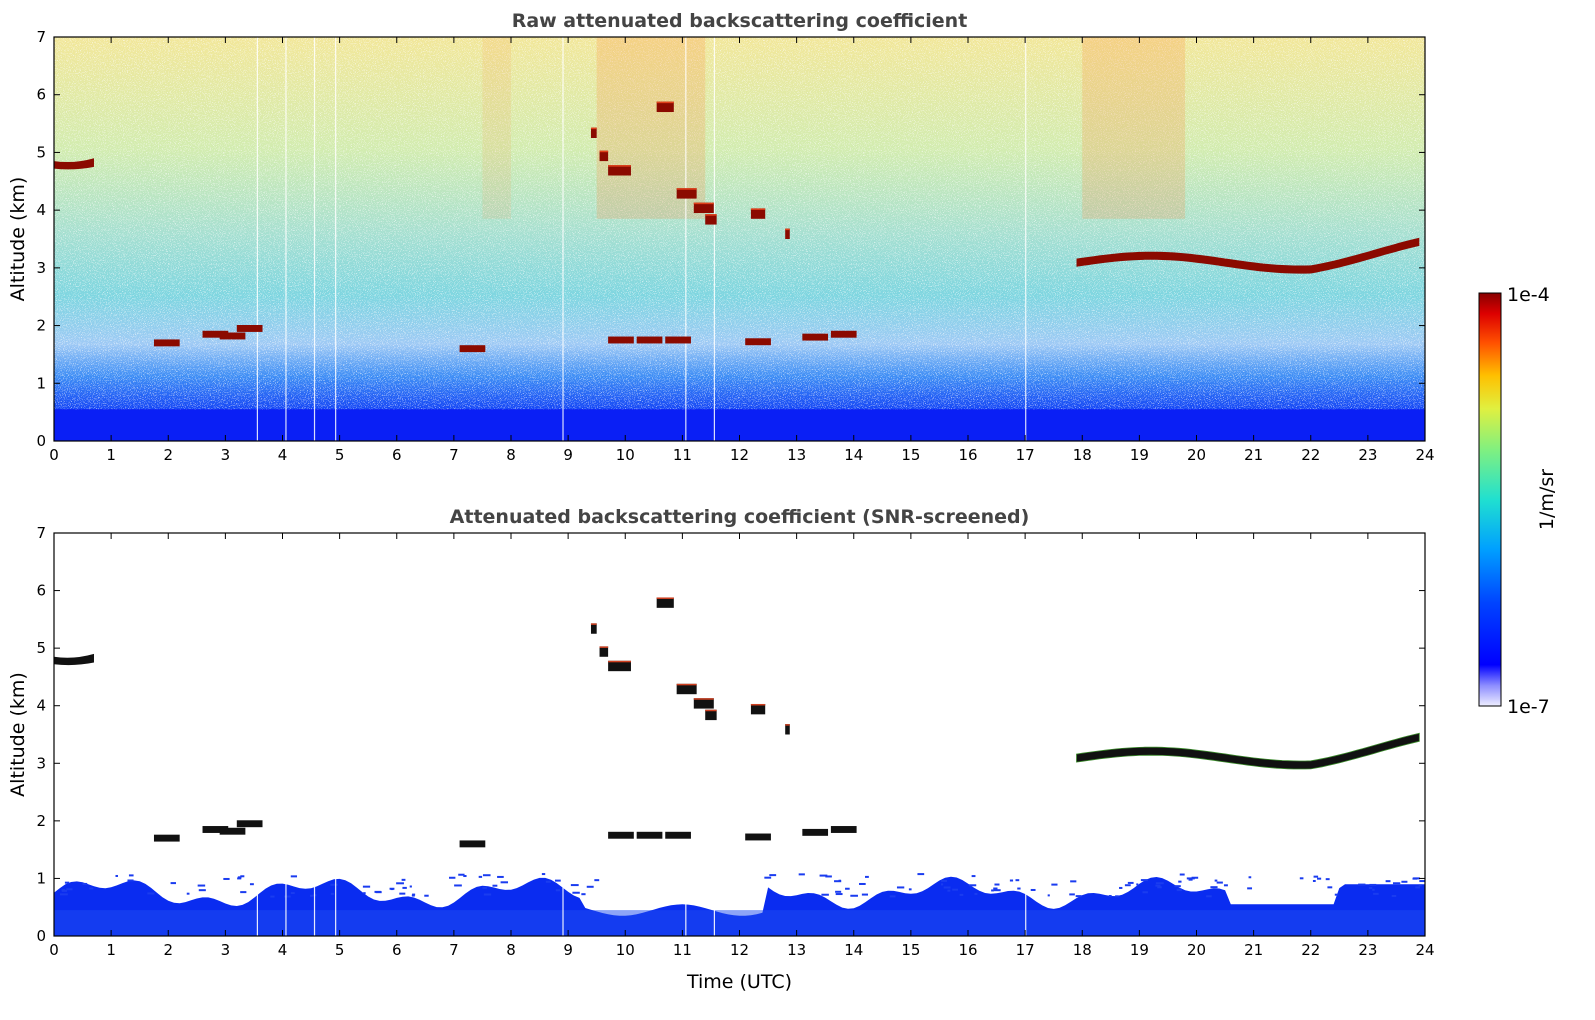  Describe the element at coordinates (739, 455) in the screenshot. I see `x-tick-label: 12` at that location.